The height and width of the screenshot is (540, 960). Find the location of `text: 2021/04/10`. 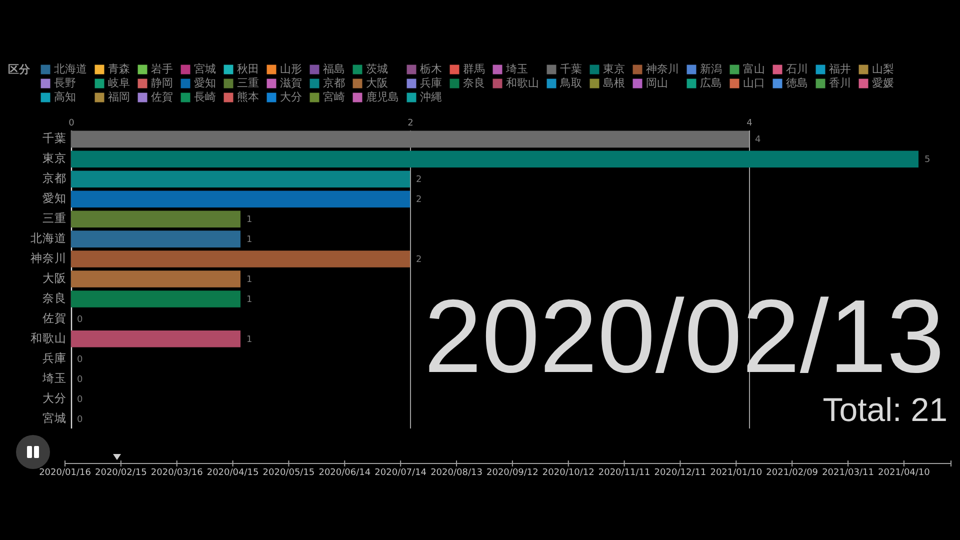

text: 2021/04/10 is located at coordinates (904, 473).